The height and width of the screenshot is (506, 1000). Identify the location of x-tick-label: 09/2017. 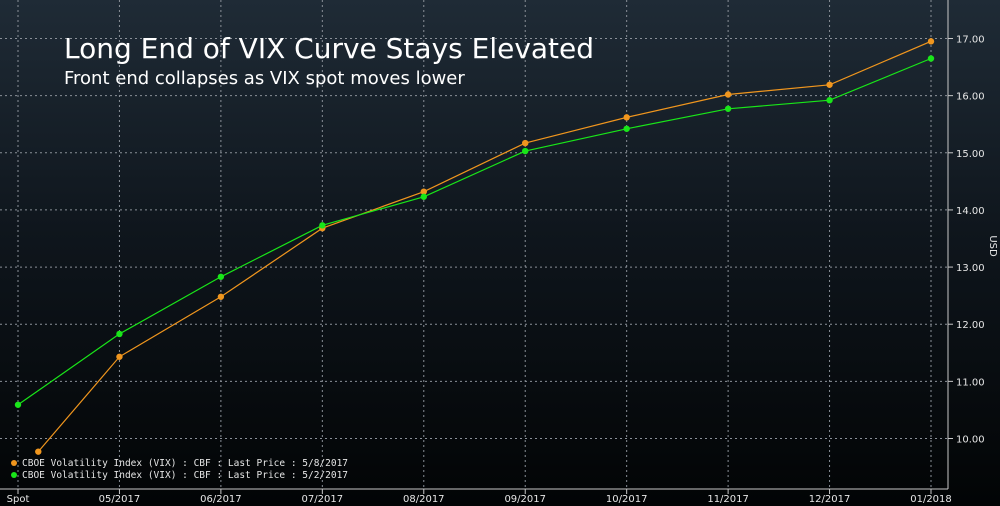
(525, 499).